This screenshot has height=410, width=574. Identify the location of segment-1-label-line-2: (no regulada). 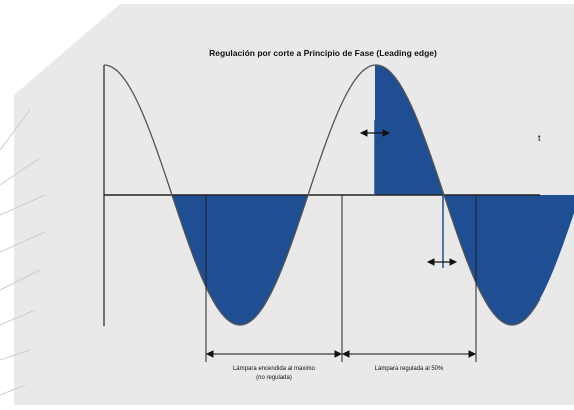
(274, 378).